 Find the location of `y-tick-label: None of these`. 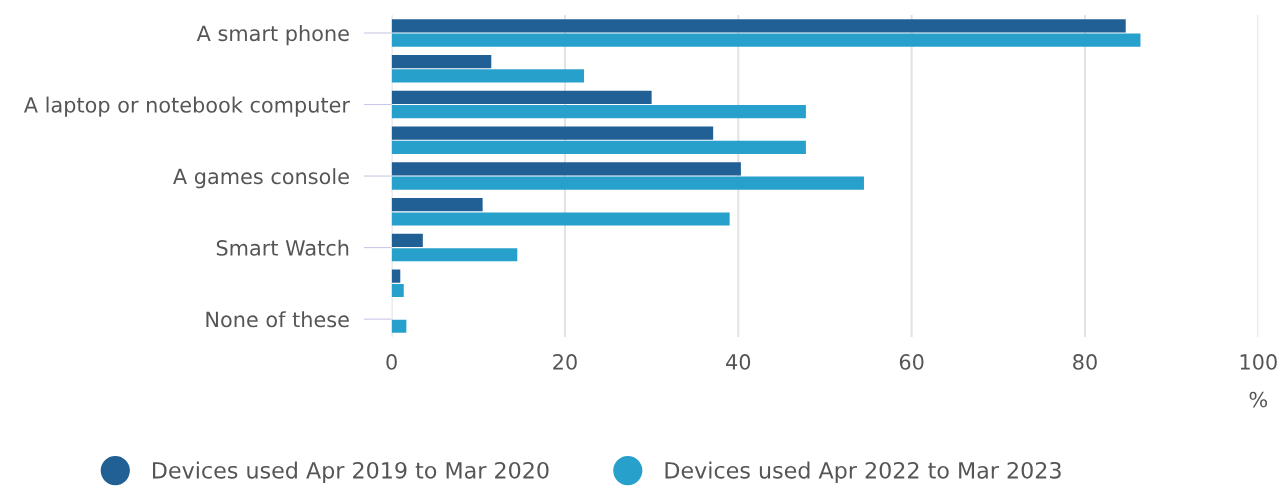

y-tick-label: None of these is located at coordinates (277, 319).